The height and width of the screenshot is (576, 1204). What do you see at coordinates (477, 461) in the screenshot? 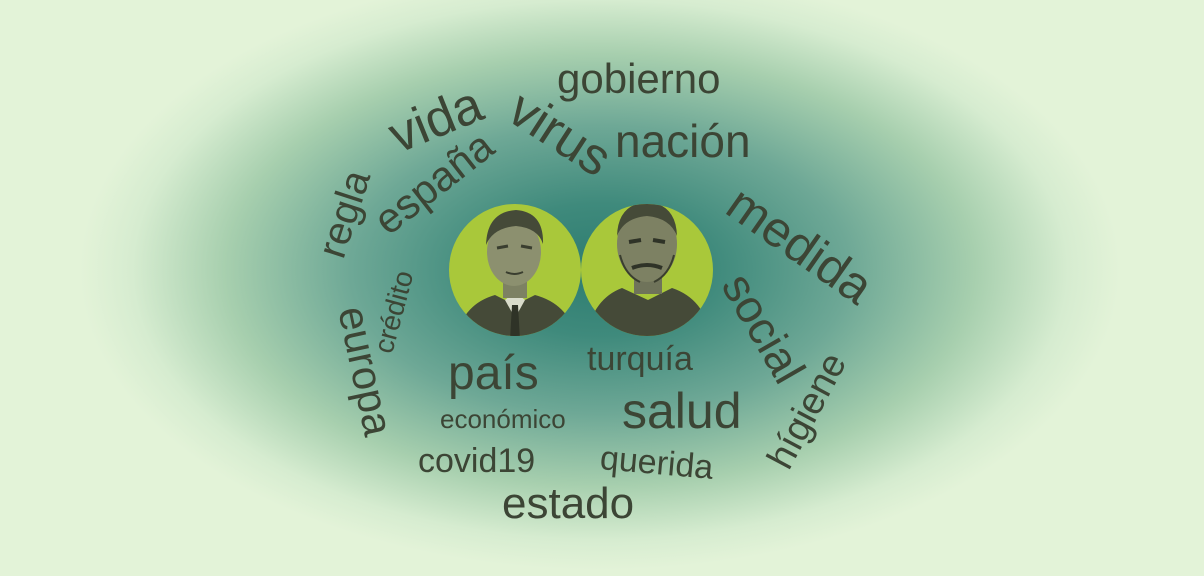
I see `word-covid19: covid19` at bounding box center [477, 461].